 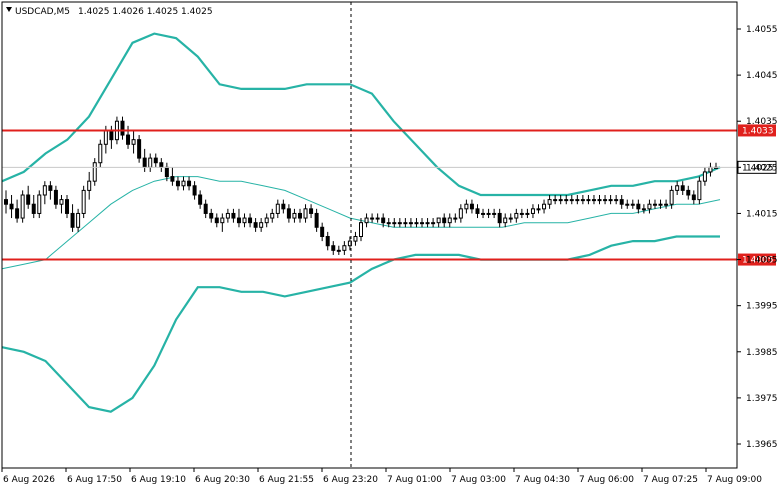 I want to click on x-tick-label: 6 Aug 19:10, so click(x=158, y=480).